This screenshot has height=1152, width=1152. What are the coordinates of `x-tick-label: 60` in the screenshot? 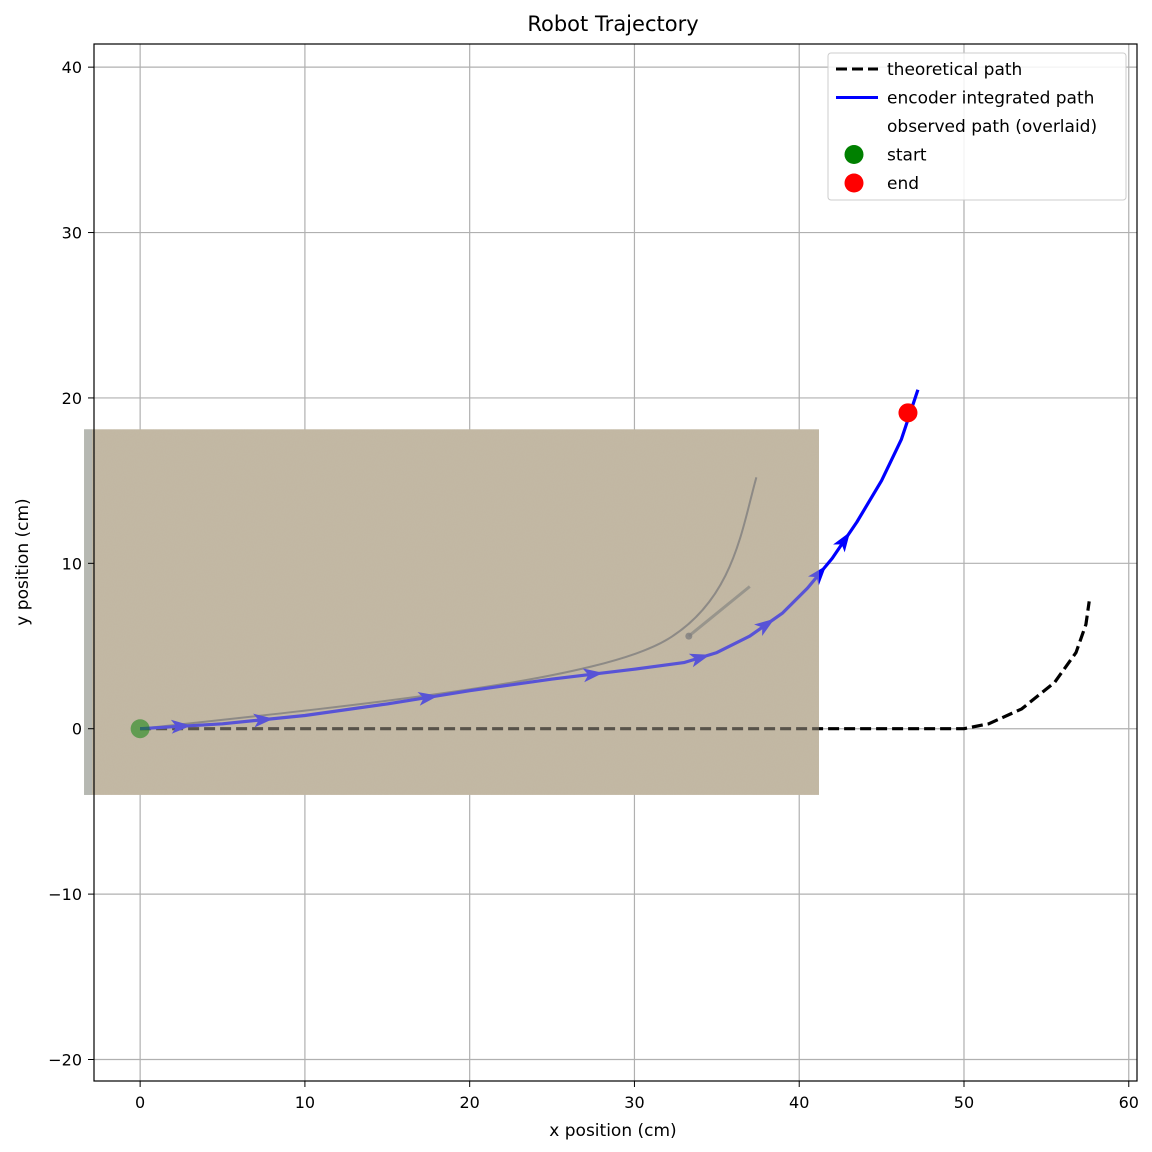 It's located at (1129, 1102).